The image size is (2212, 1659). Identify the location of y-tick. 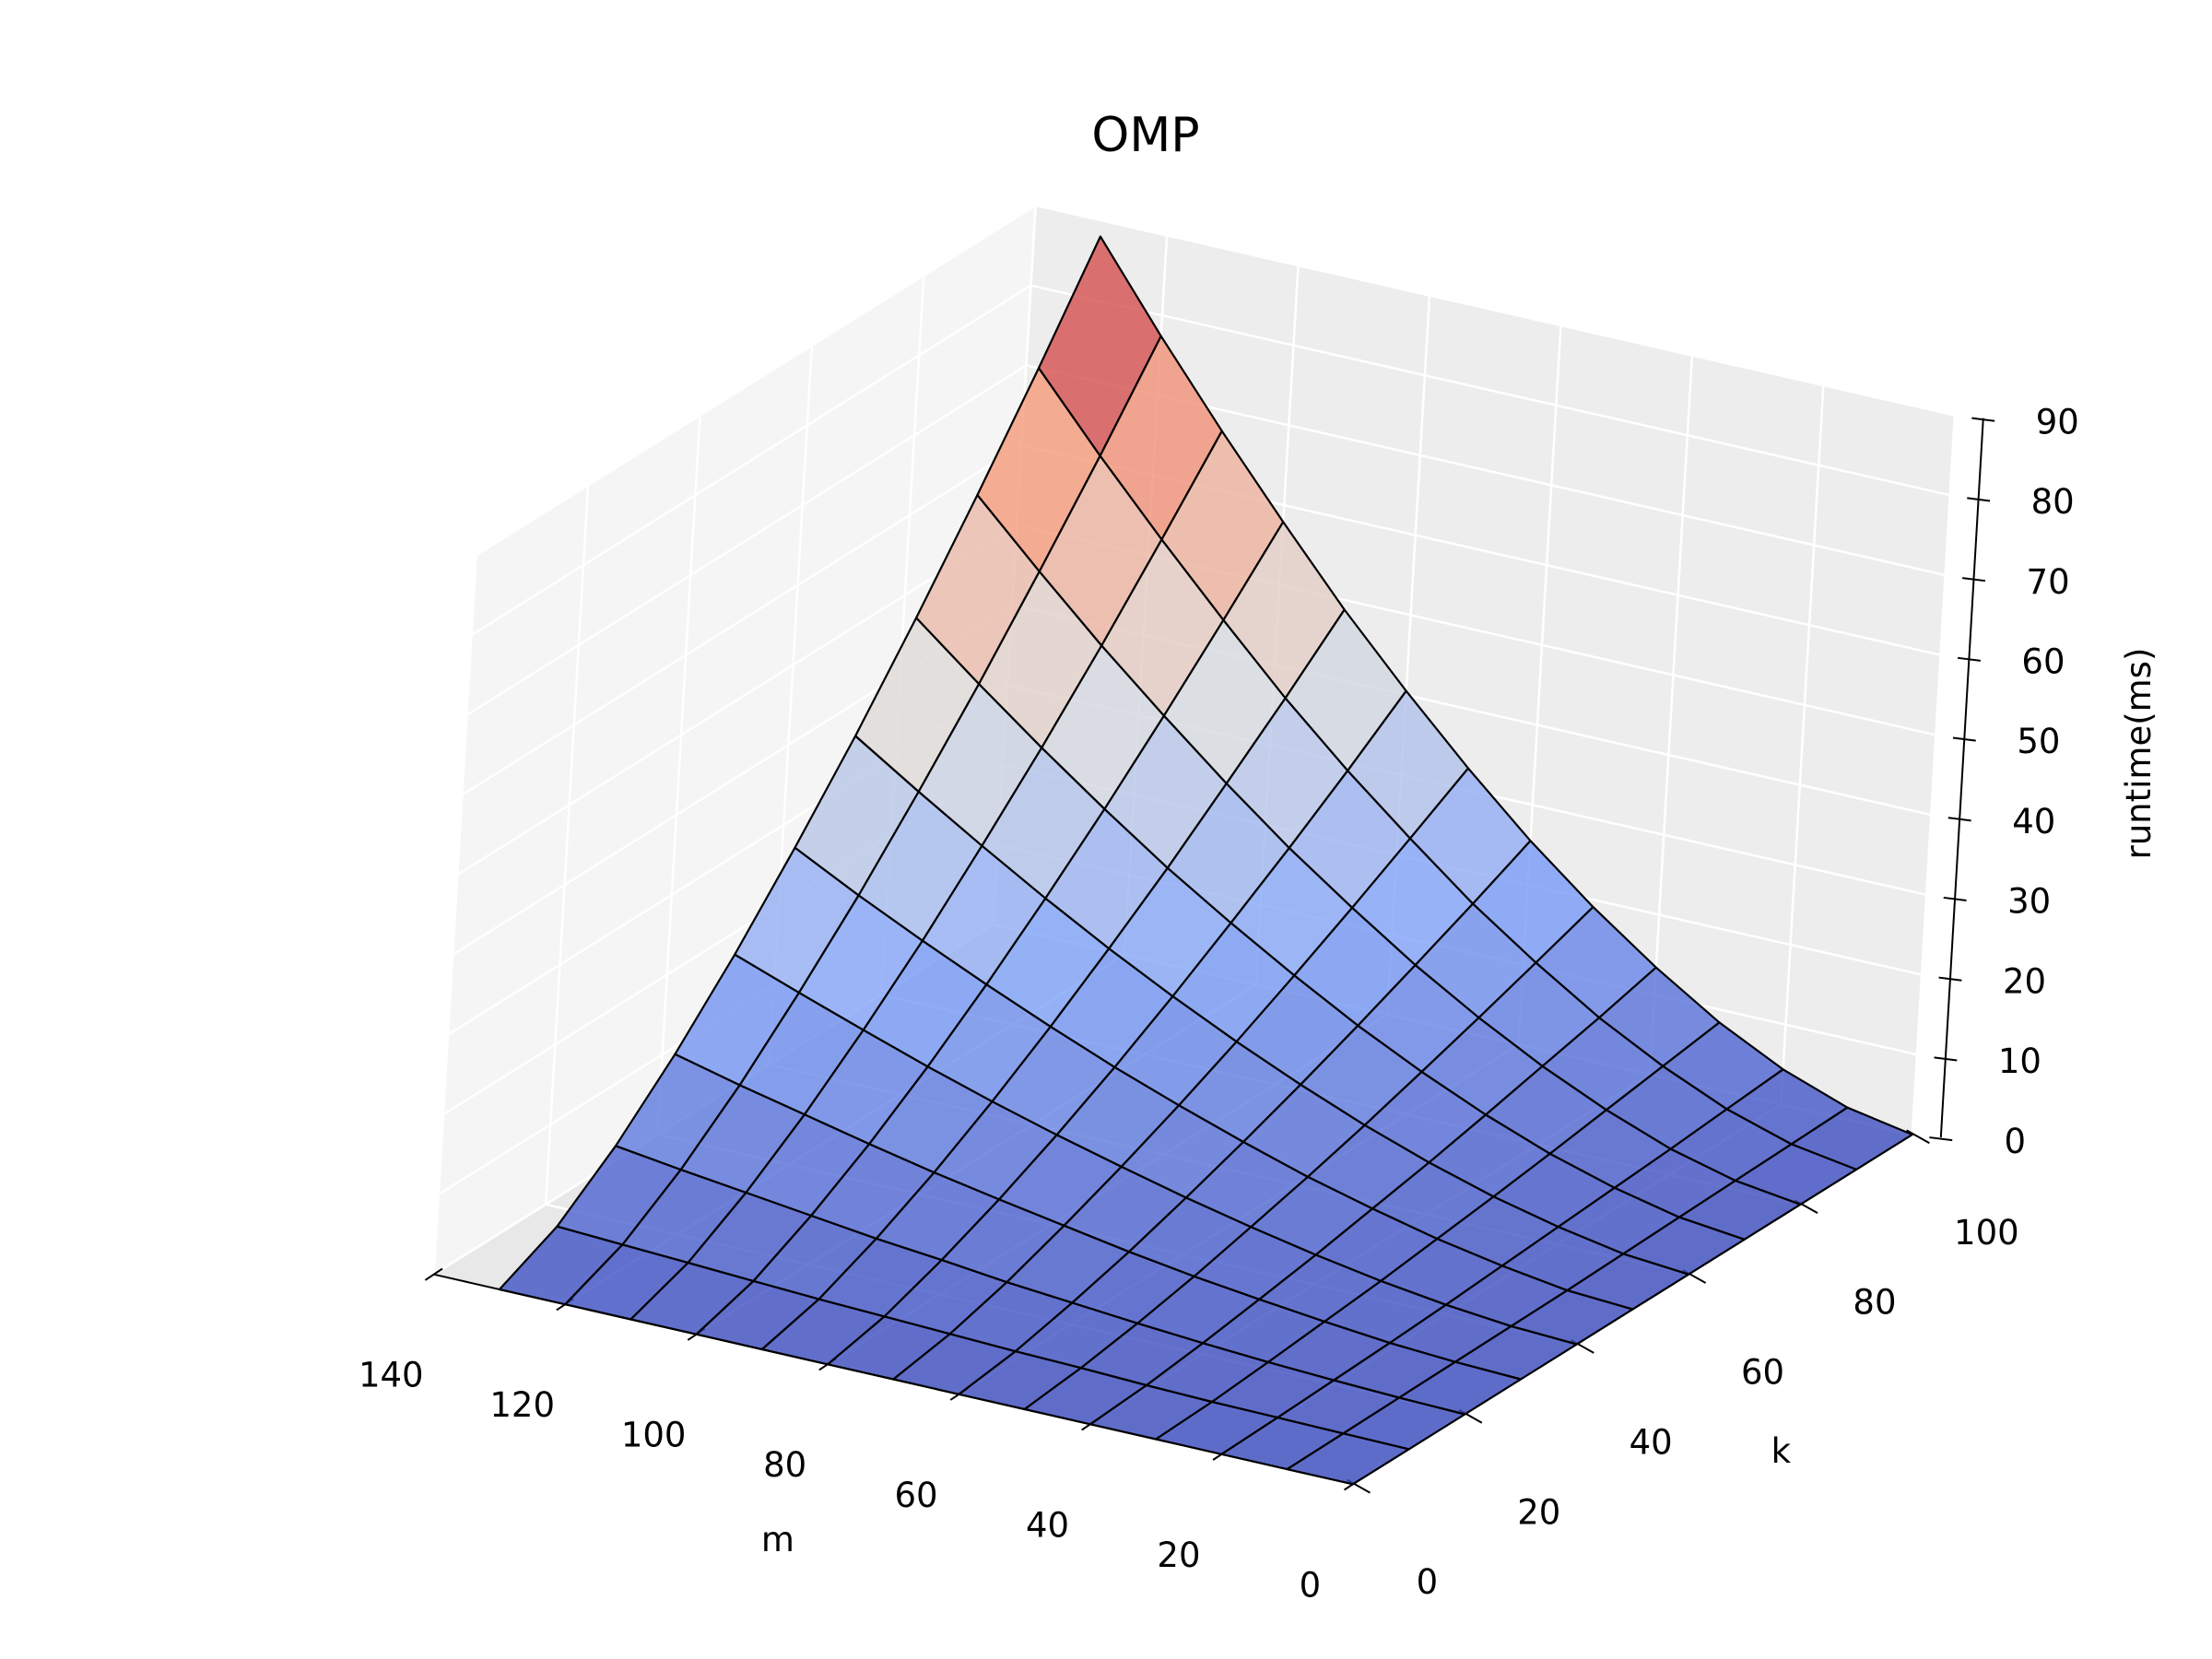
(1918, 1137).